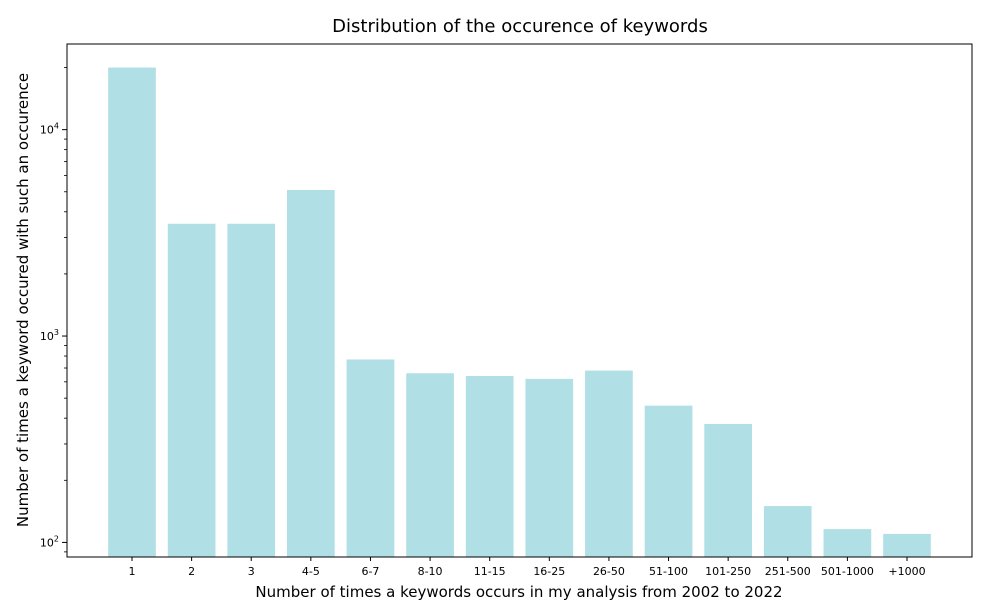 Image resolution: width=988 pixels, height=608 pixels. Describe the element at coordinates (311, 571) in the screenshot. I see `x-tick-label: 4-5` at that location.